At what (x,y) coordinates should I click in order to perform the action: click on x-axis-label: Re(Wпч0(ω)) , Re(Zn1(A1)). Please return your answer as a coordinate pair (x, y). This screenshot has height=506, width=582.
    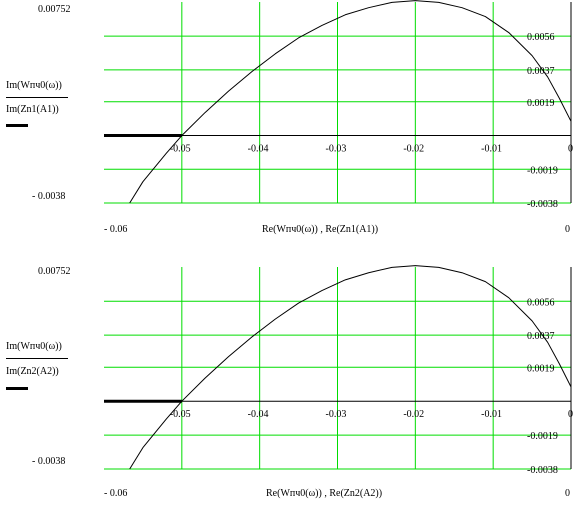
    Looking at the image, I should click on (320, 229).